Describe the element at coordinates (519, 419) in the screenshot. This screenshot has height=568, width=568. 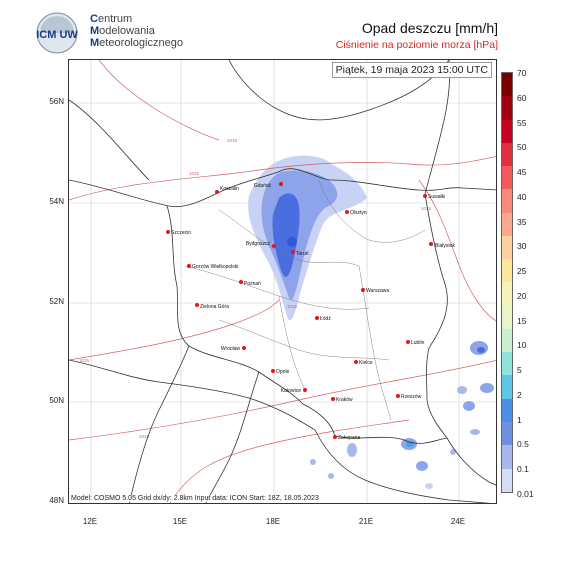
I see `colorbar-label: 1` at that location.